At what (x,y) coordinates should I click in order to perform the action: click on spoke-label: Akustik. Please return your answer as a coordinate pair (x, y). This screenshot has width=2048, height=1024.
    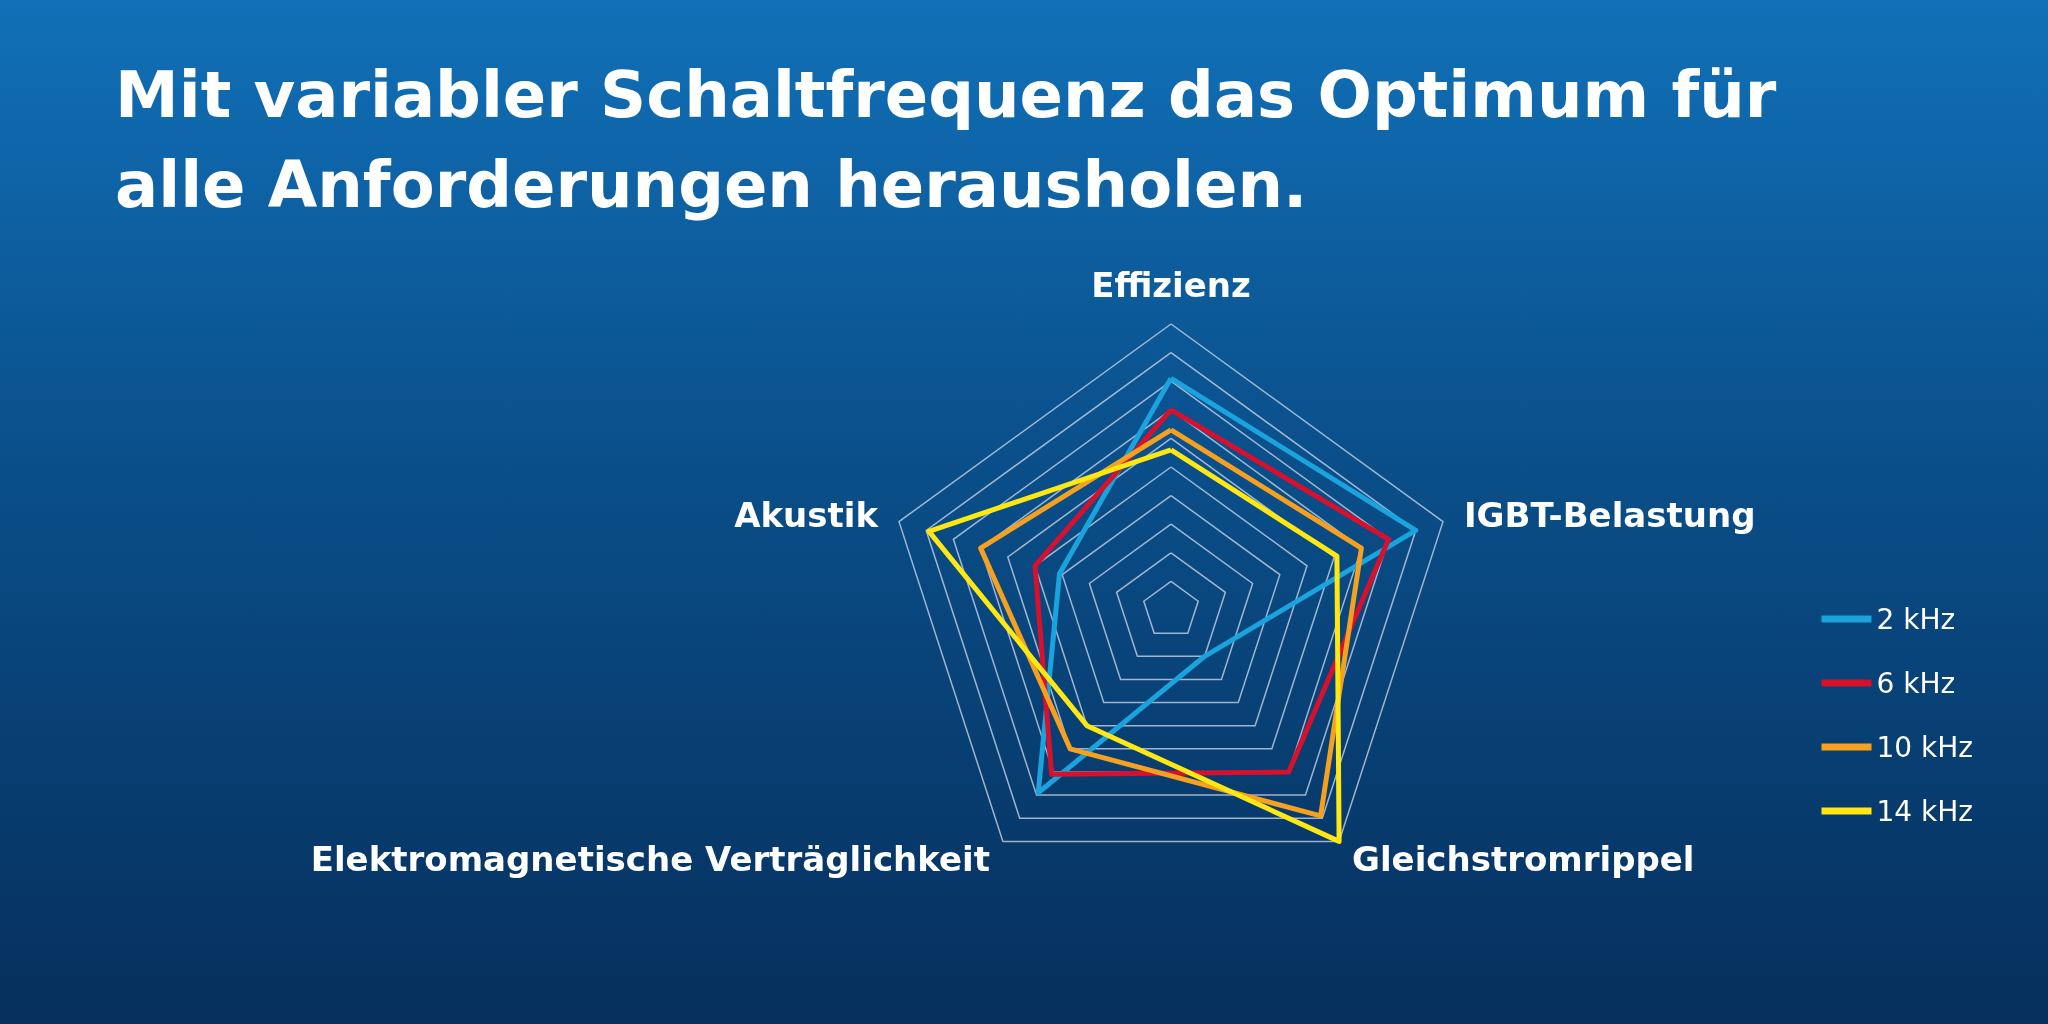
    Looking at the image, I should click on (807, 514).